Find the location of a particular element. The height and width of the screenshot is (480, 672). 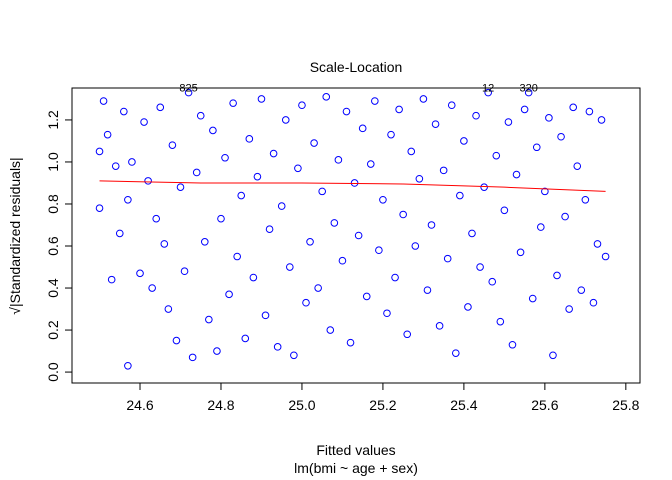

x-tick-label: 24.8 is located at coordinates (220, 405).